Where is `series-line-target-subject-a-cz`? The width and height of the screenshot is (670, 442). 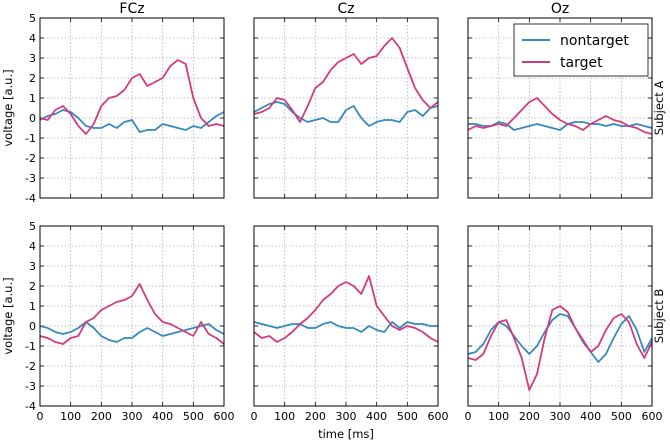
series-line-target-subject-a-cz is located at coordinates (346, 80).